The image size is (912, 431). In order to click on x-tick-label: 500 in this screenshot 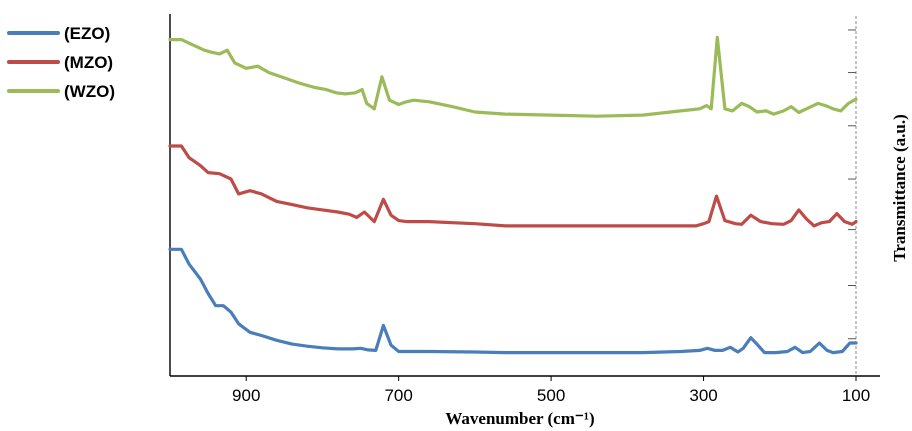, I will do `click(551, 395)`.